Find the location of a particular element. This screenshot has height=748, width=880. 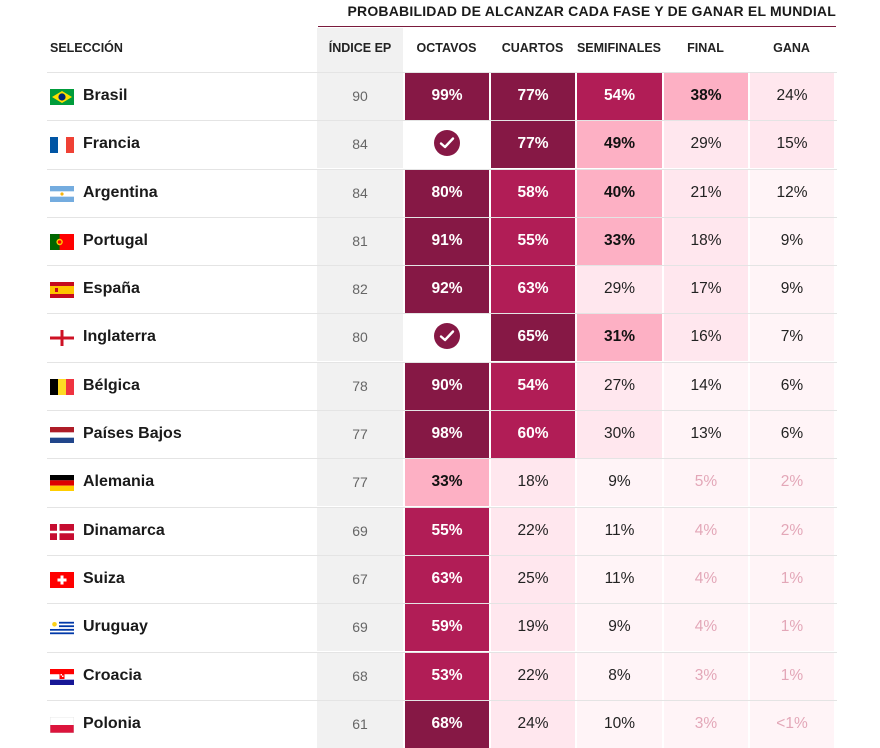

col-header-semifinales: SEMIFINALES is located at coordinates (619, 48).